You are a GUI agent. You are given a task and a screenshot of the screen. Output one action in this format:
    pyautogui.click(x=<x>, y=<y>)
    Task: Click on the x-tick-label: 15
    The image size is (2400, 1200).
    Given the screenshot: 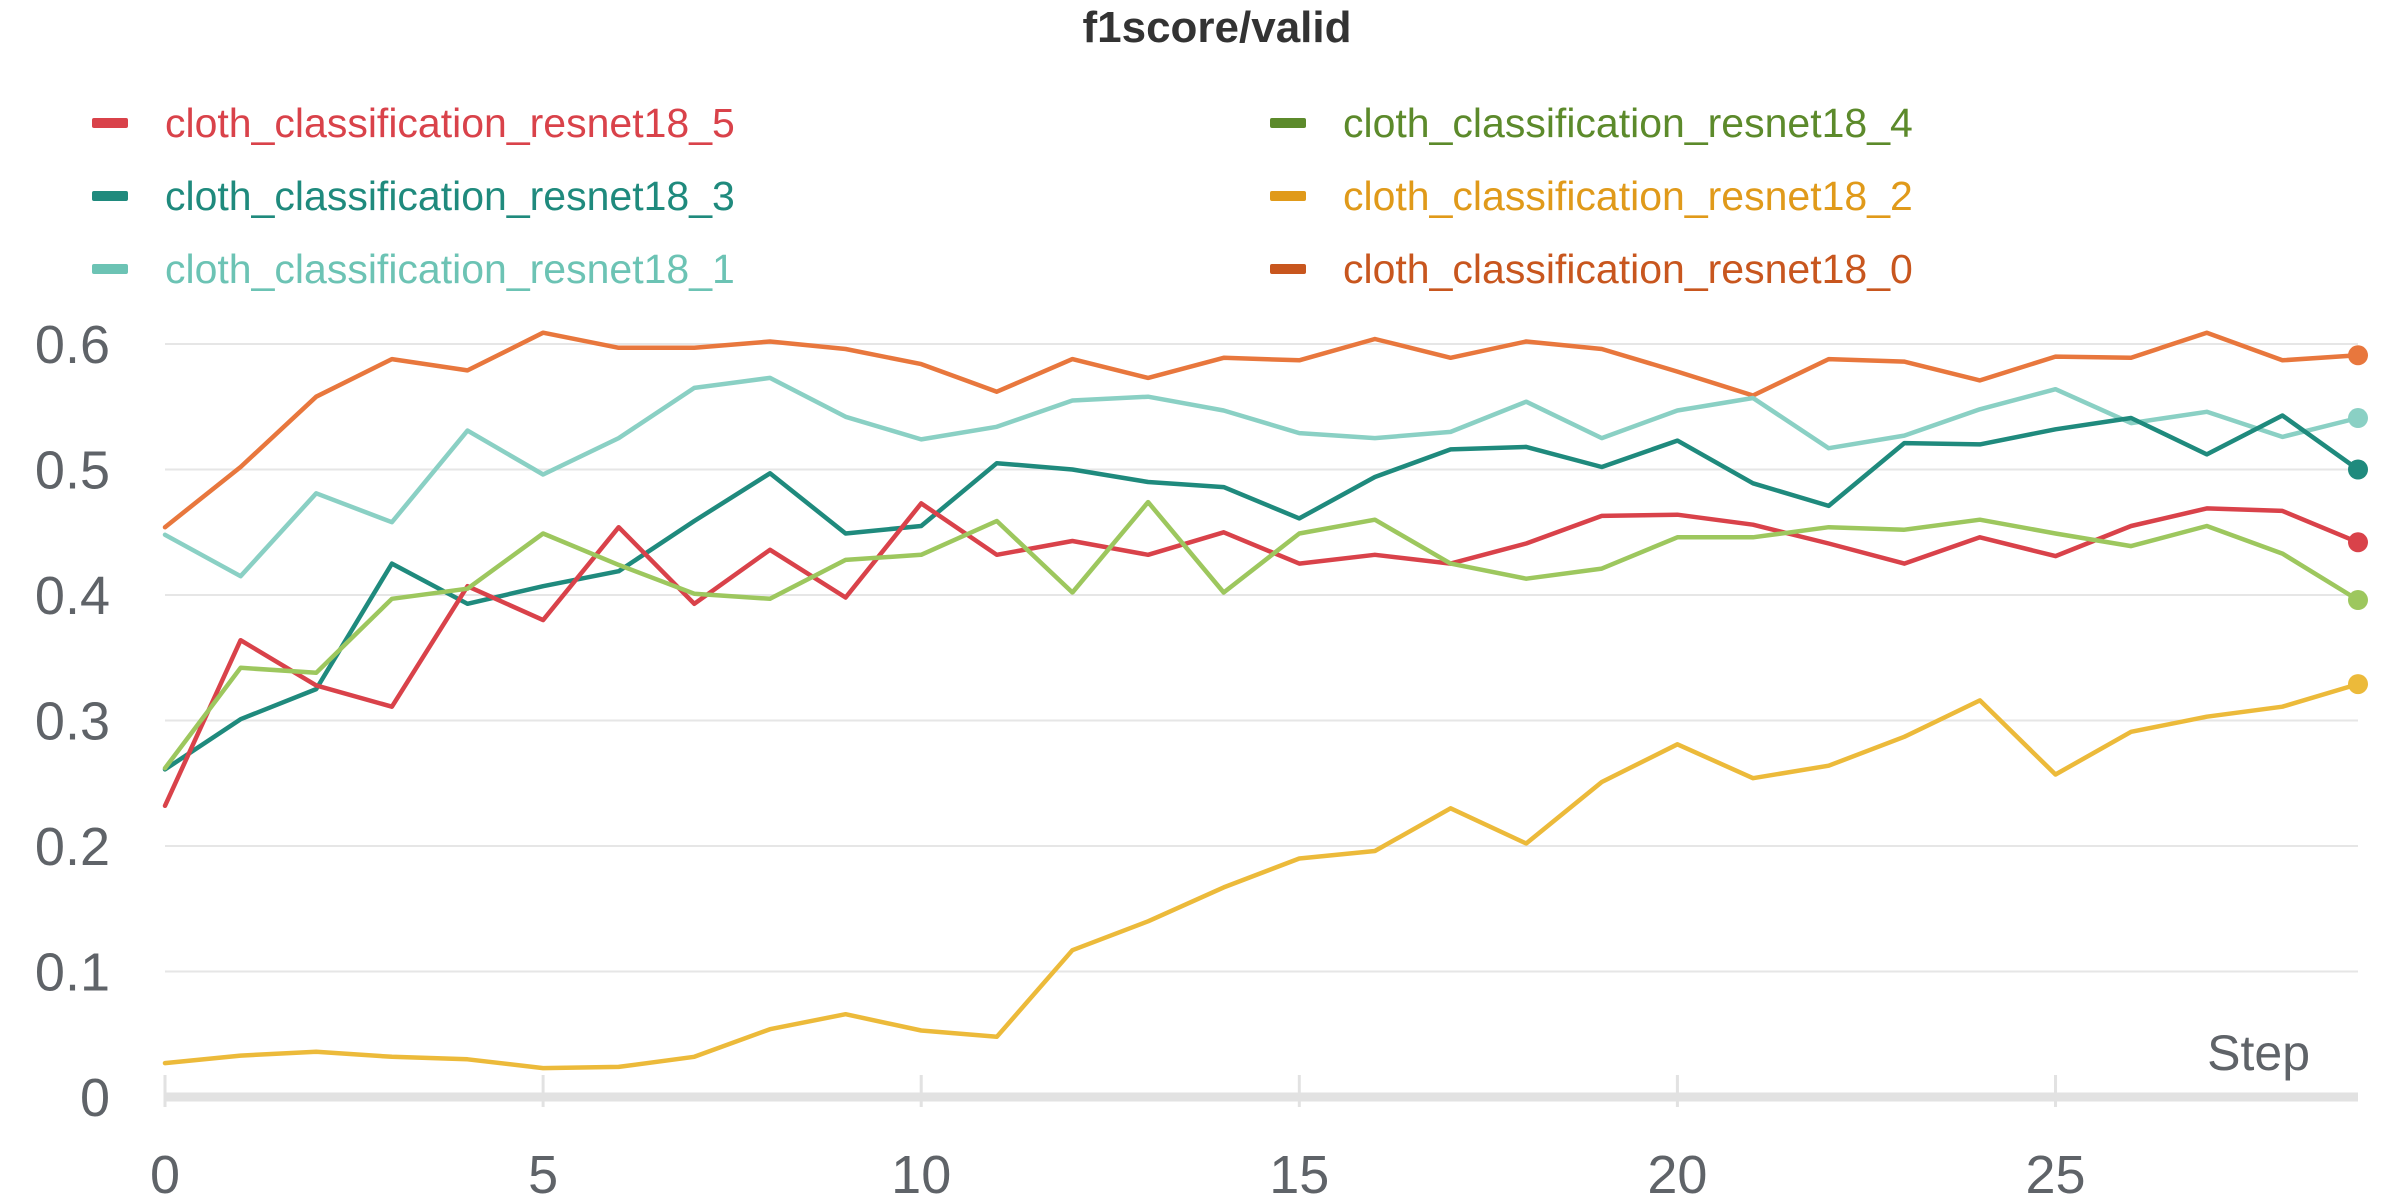 What is the action you would take?
    pyautogui.click(x=1299, y=1172)
    